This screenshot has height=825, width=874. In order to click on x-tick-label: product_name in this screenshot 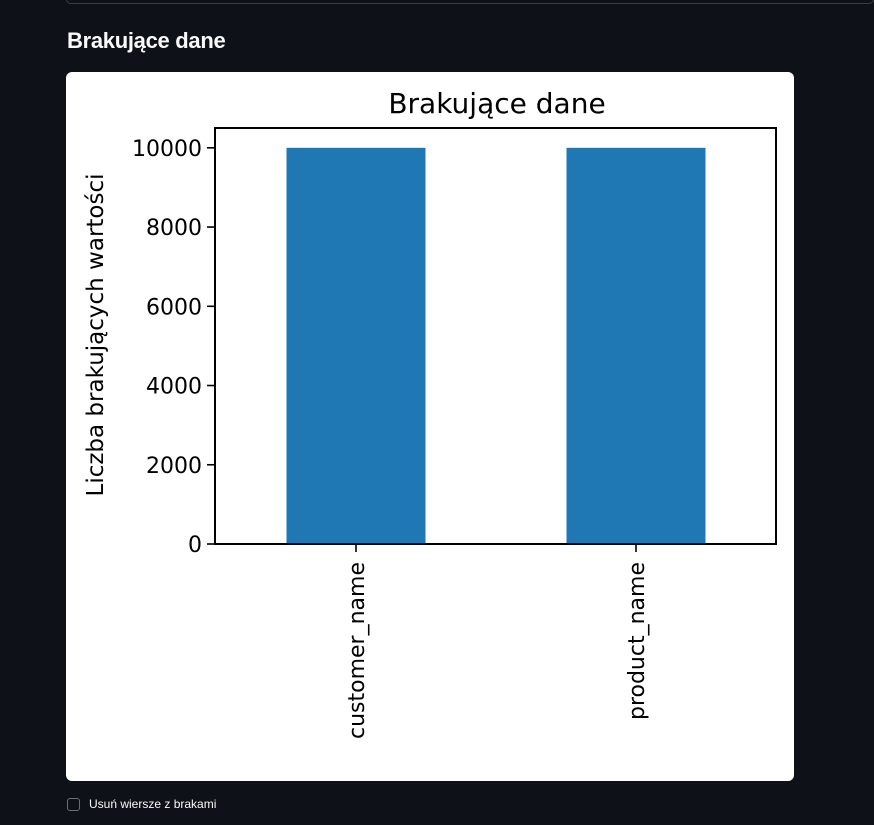, I will do `click(637, 641)`.